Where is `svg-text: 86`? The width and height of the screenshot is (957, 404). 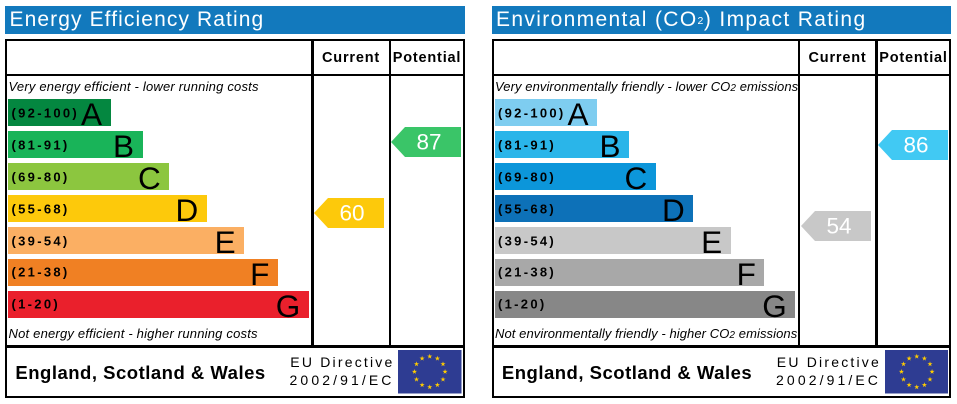
svg-text: 86 is located at coordinates (915, 145).